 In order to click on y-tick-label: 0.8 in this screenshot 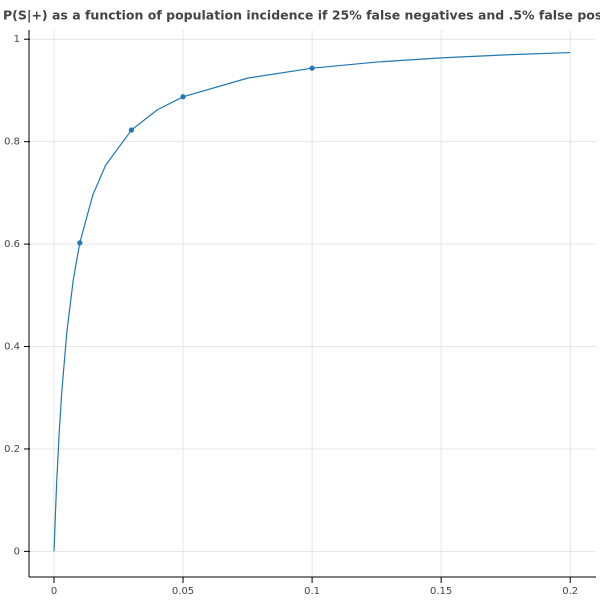, I will do `click(12, 142)`.